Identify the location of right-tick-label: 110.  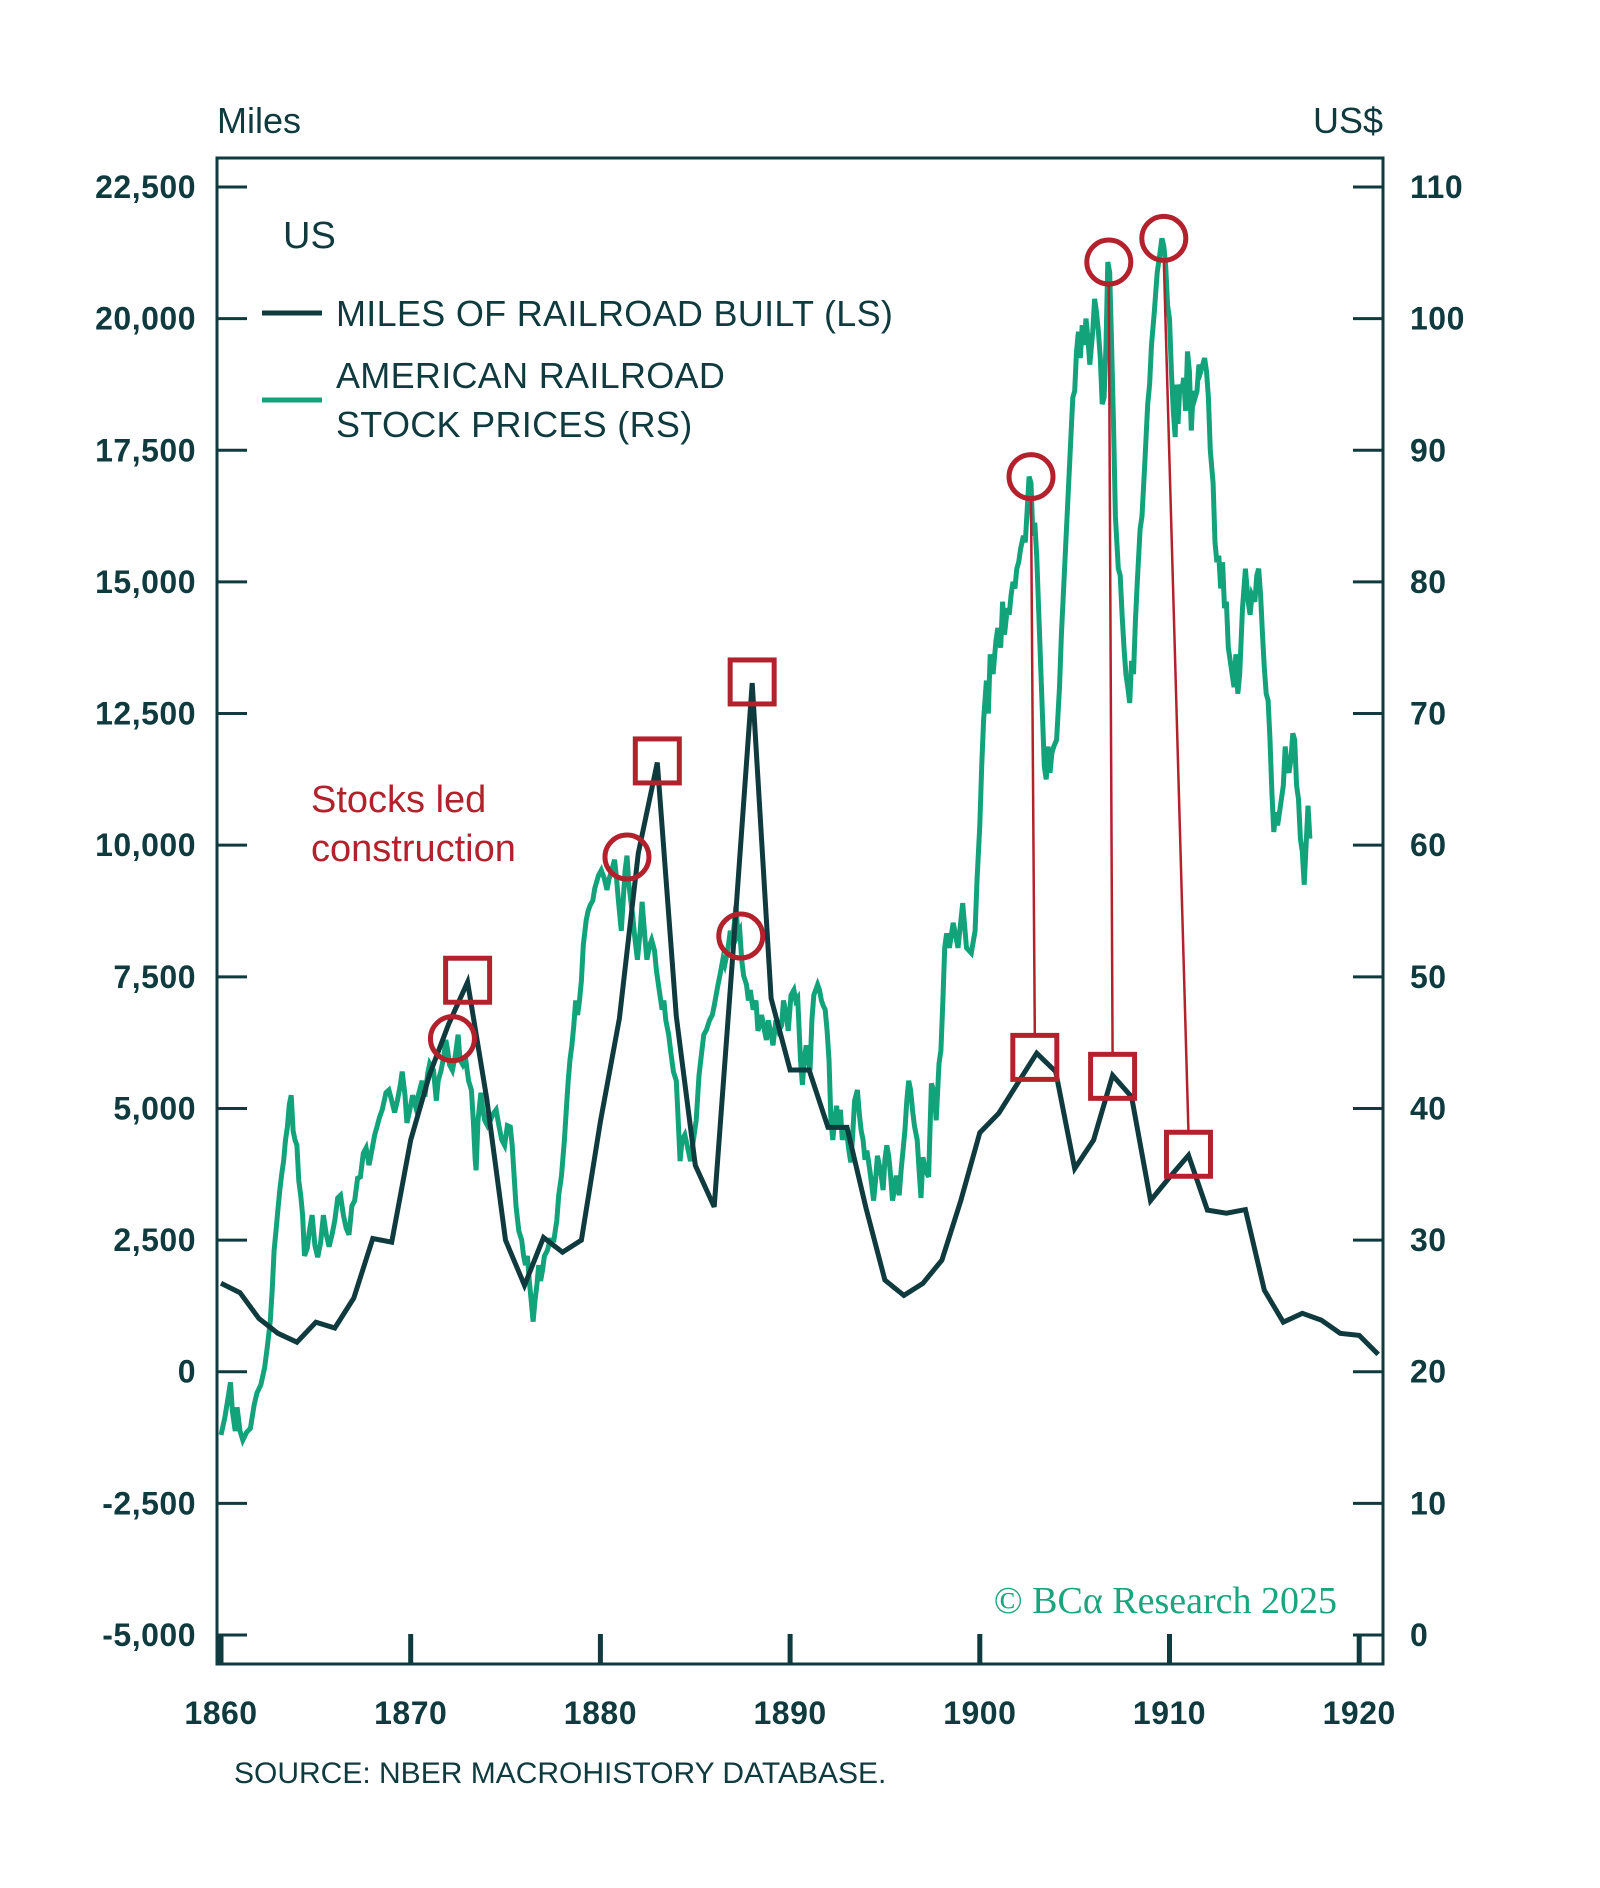
(1436, 187).